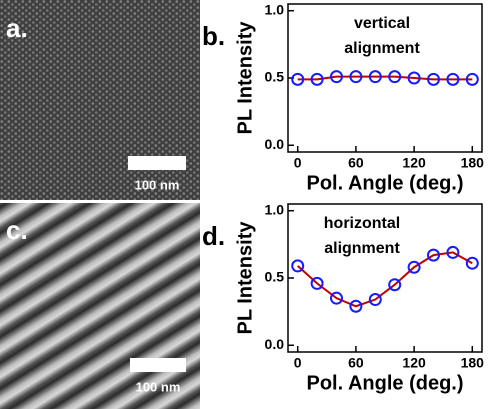  I want to click on panel-label: c., so click(17, 230).